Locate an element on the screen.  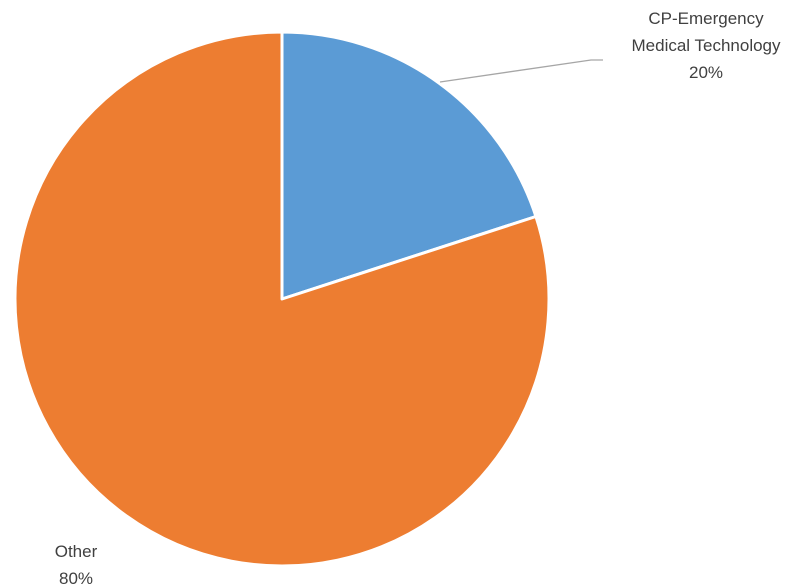
data-label-percent-cp-emergency-medical-technology: 20% is located at coordinates (706, 72).